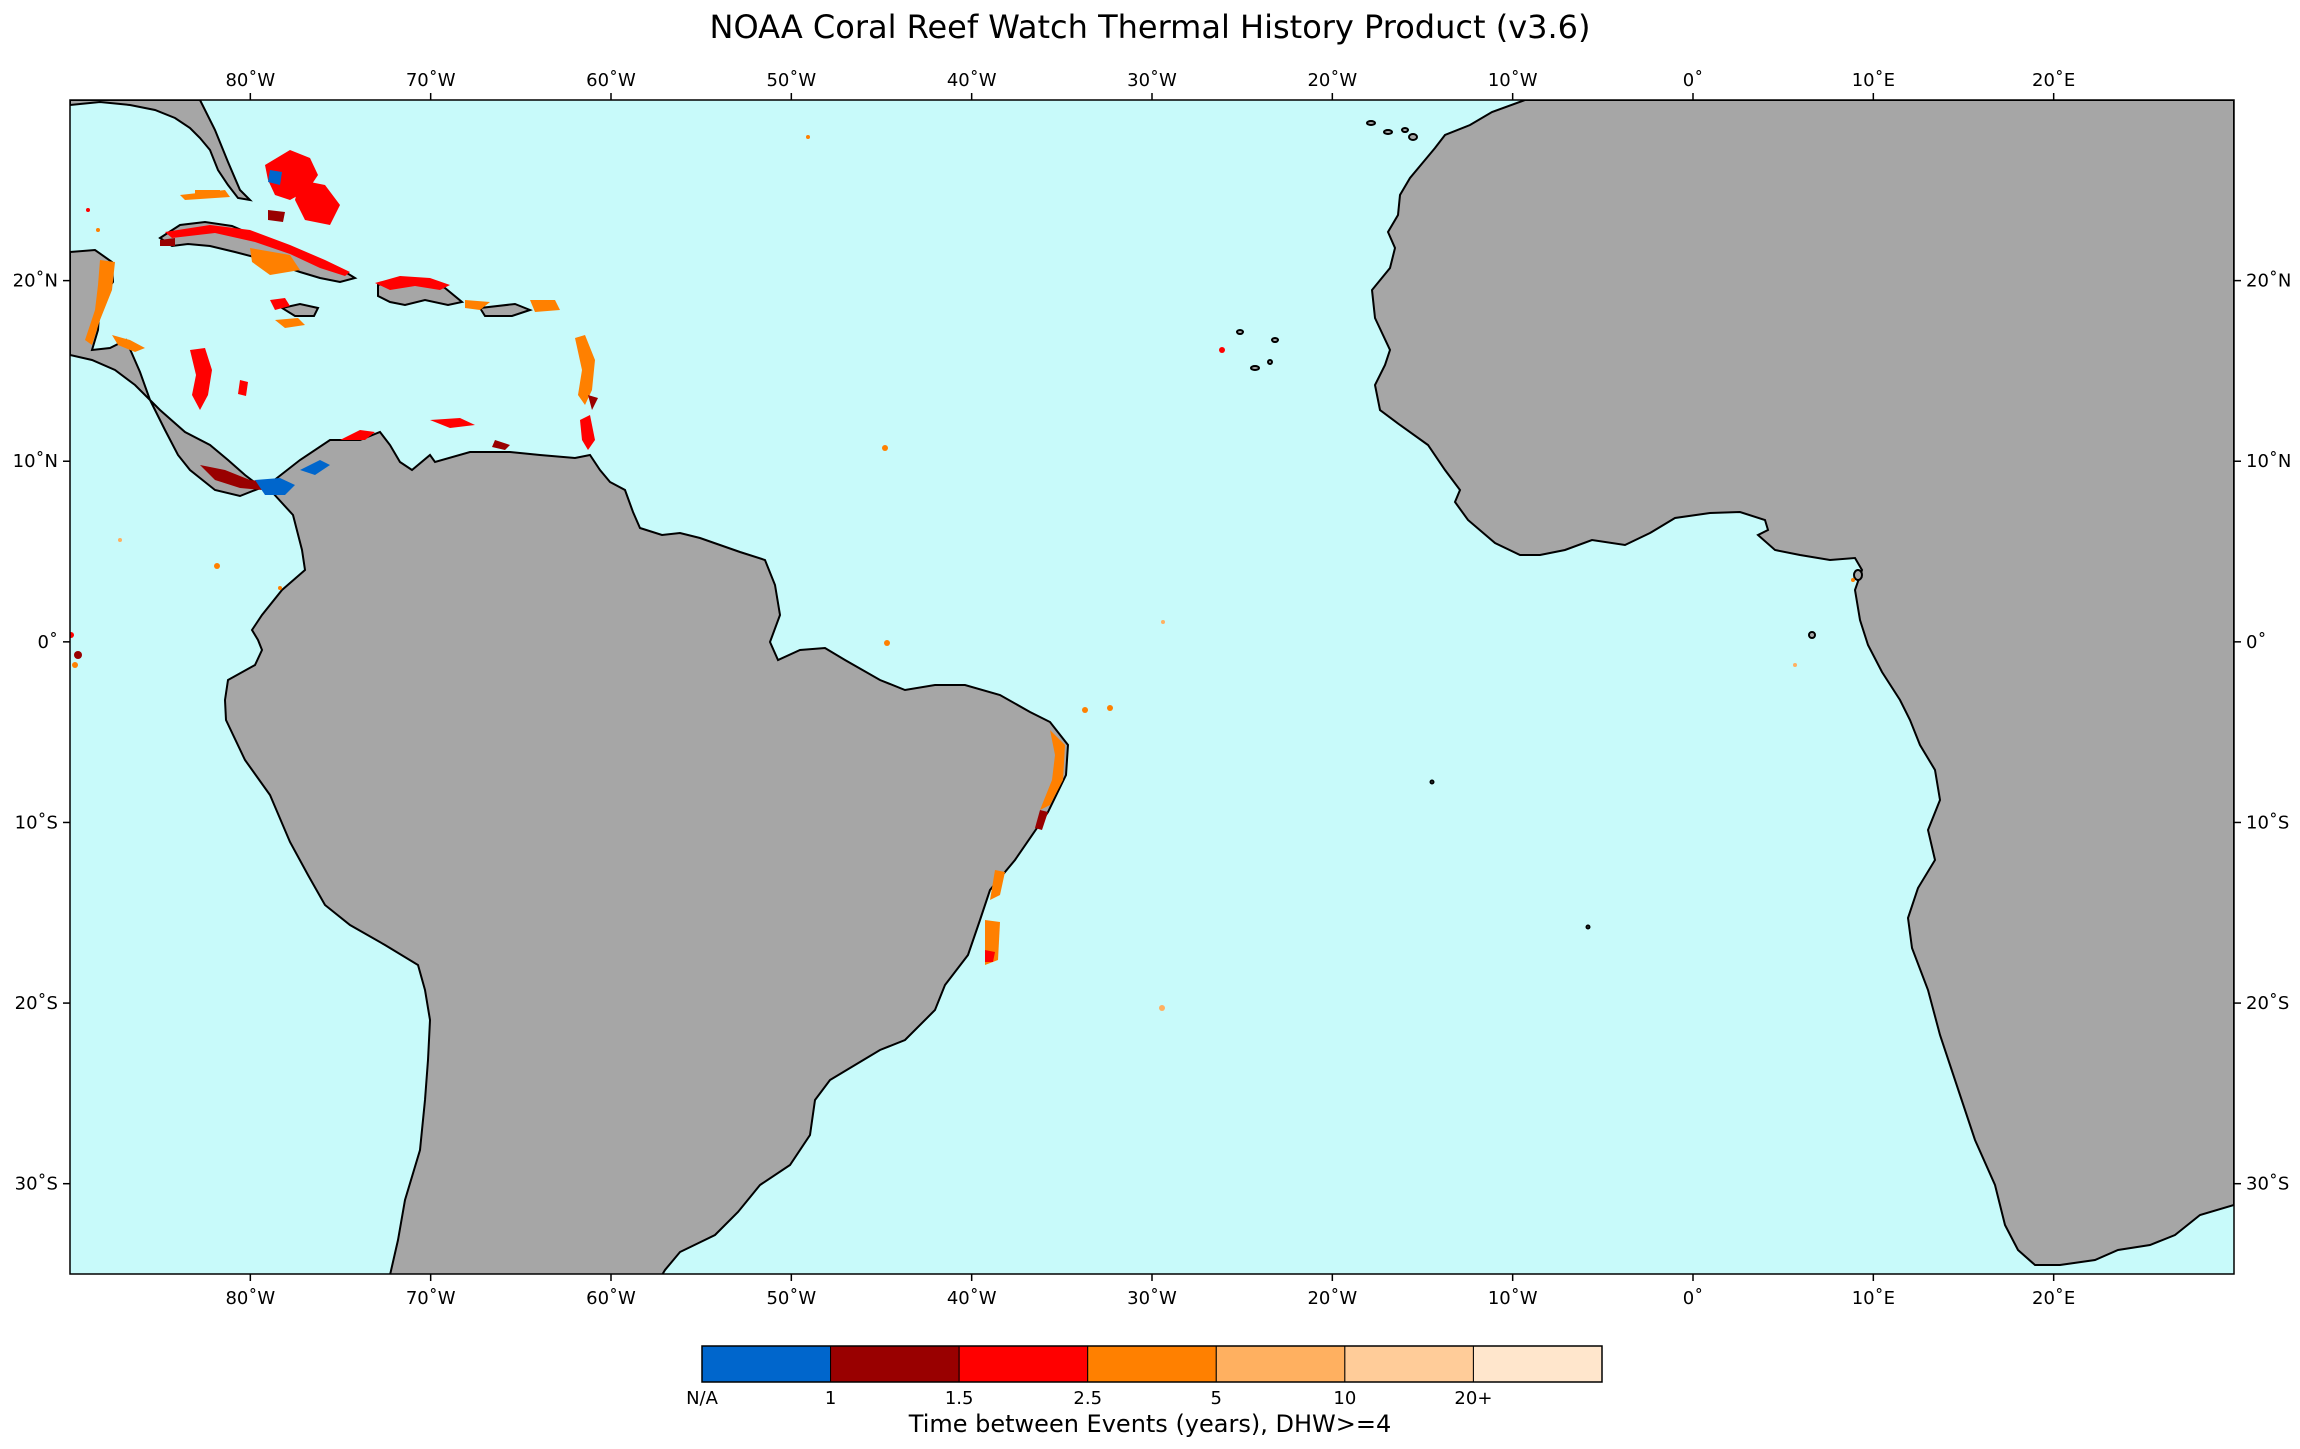  What do you see at coordinates (1513, 1298) in the screenshot?
I see `lon-tick-label-bottom: 10˚W` at bounding box center [1513, 1298].